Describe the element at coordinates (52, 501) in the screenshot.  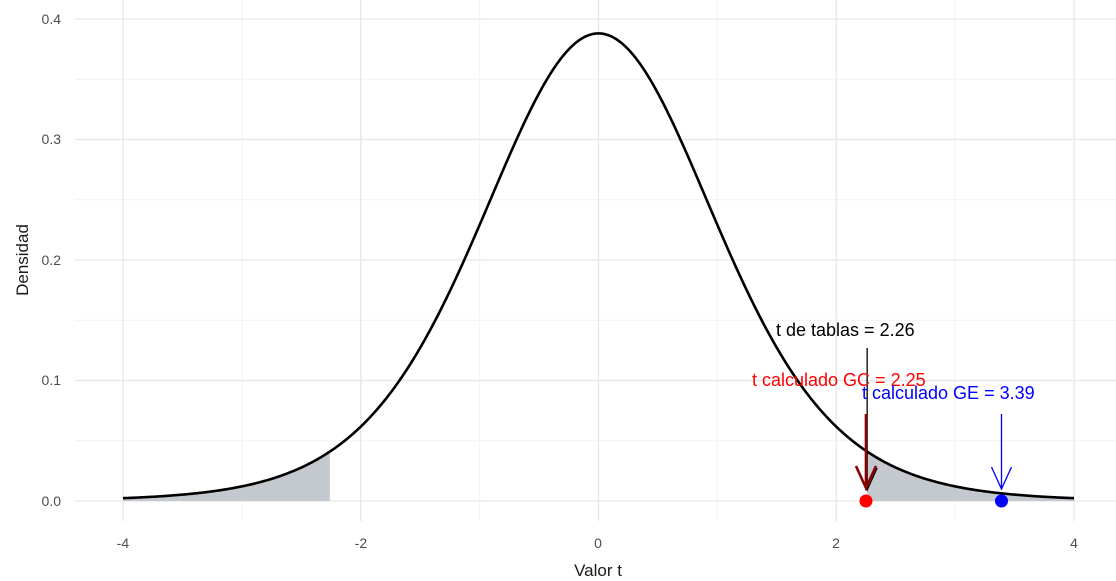
I see `y-tick-label: 0.0` at that location.